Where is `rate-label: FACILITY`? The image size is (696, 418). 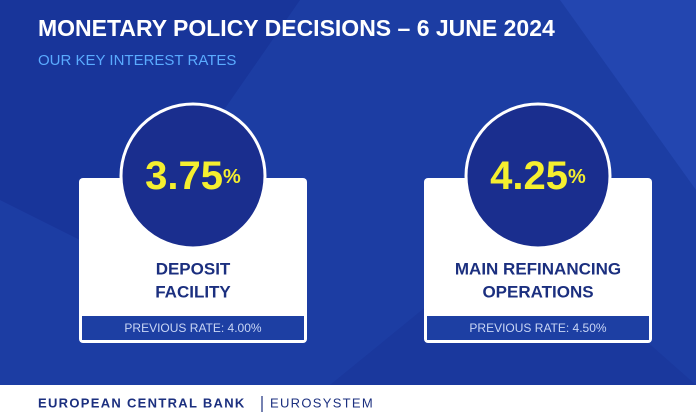
rate-label: FACILITY is located at coordinates (193, 291).